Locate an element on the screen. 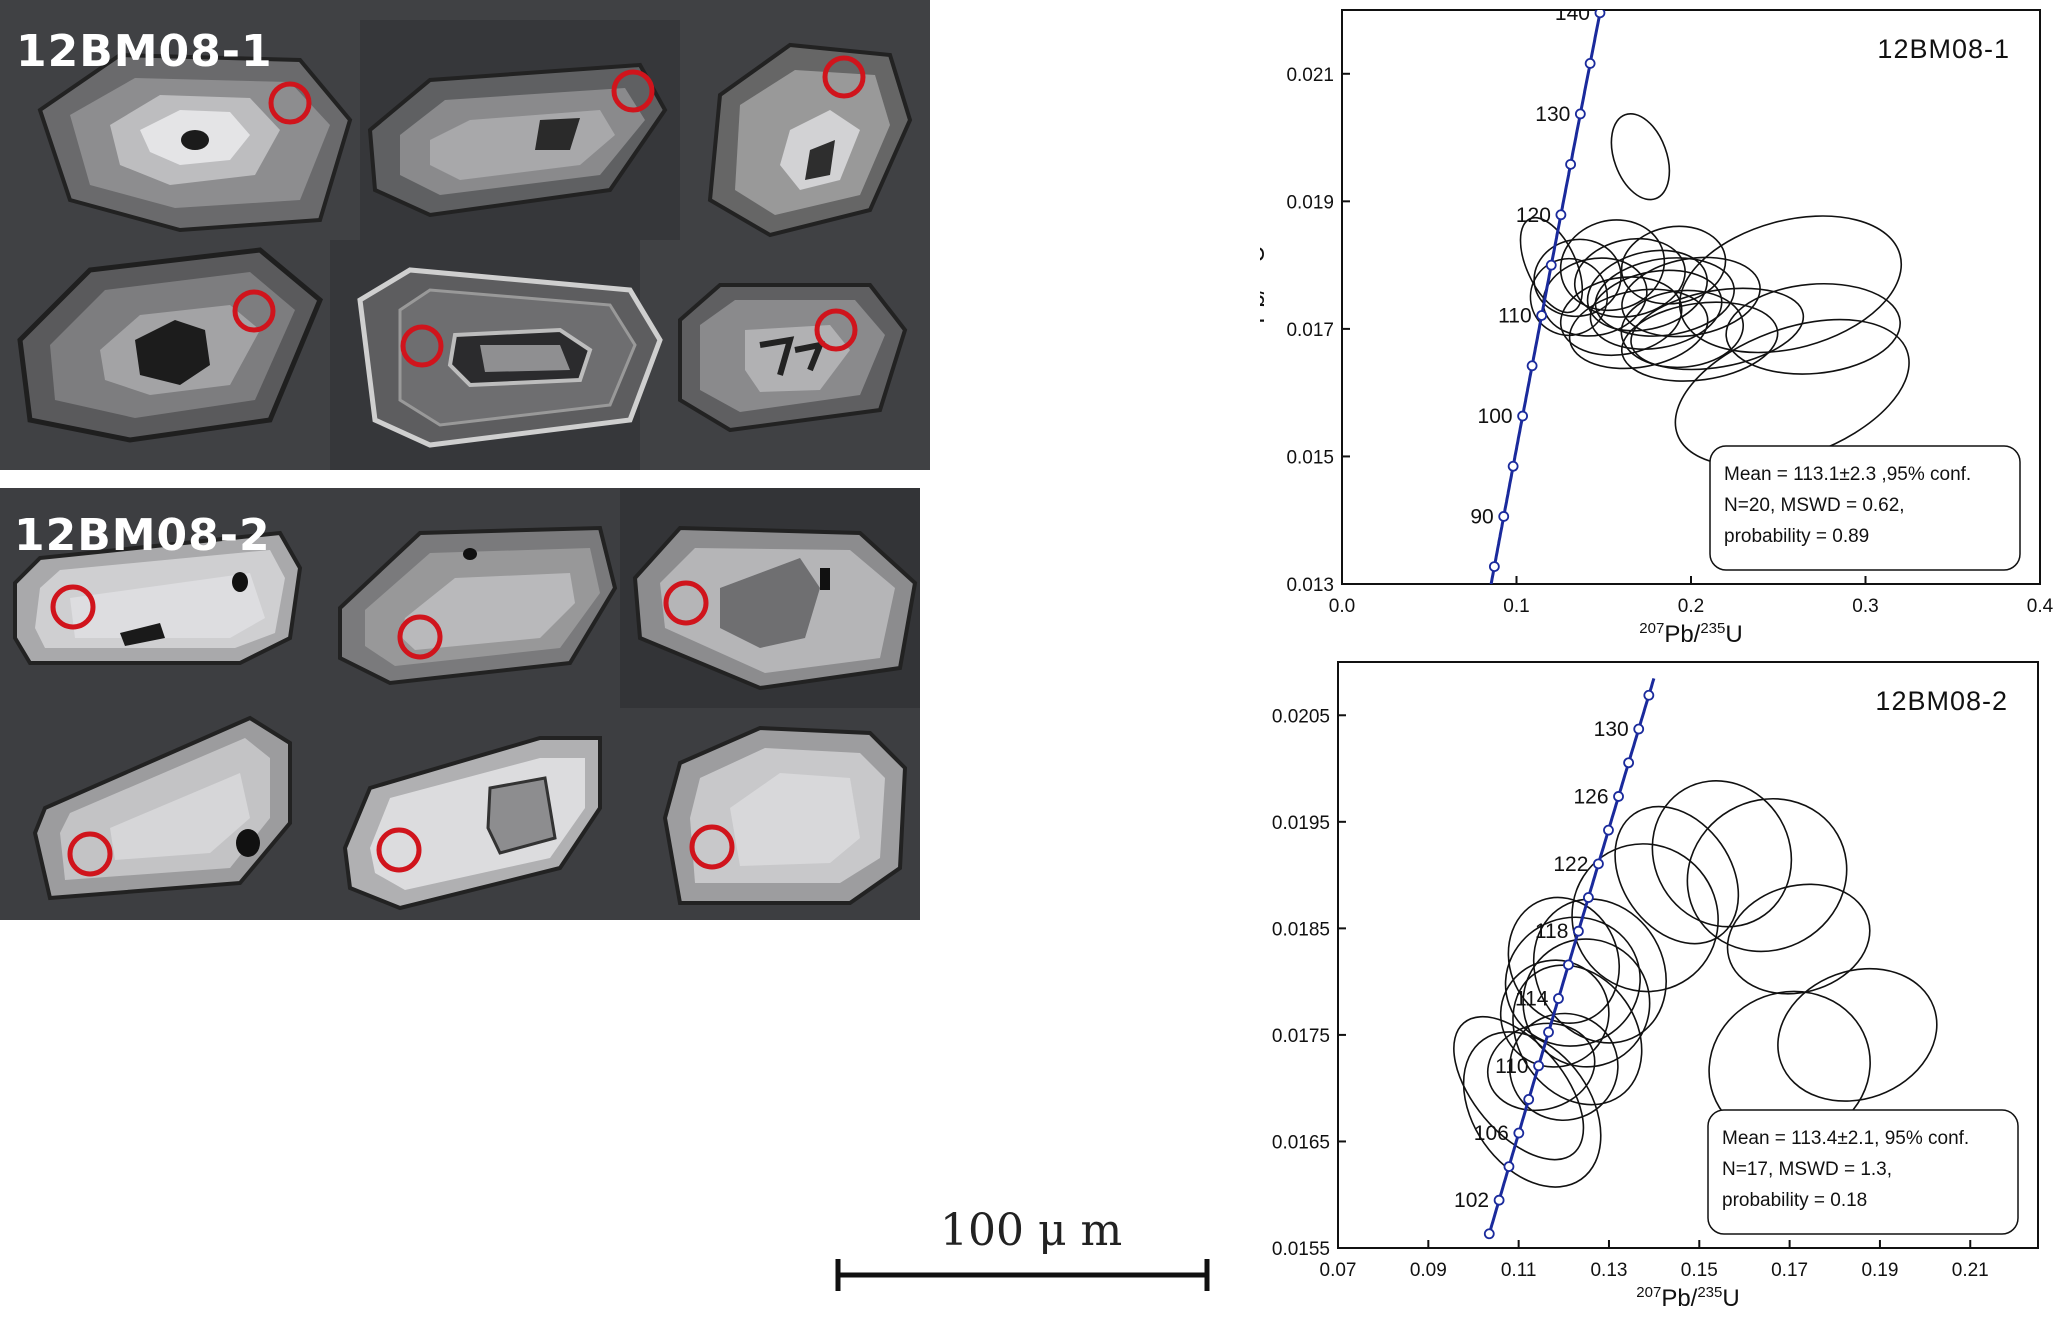 The width and height of the screenshot is (2060, 1335). y-axis-label-group: 206Pb/238U is located at coordinates (1263, 954).